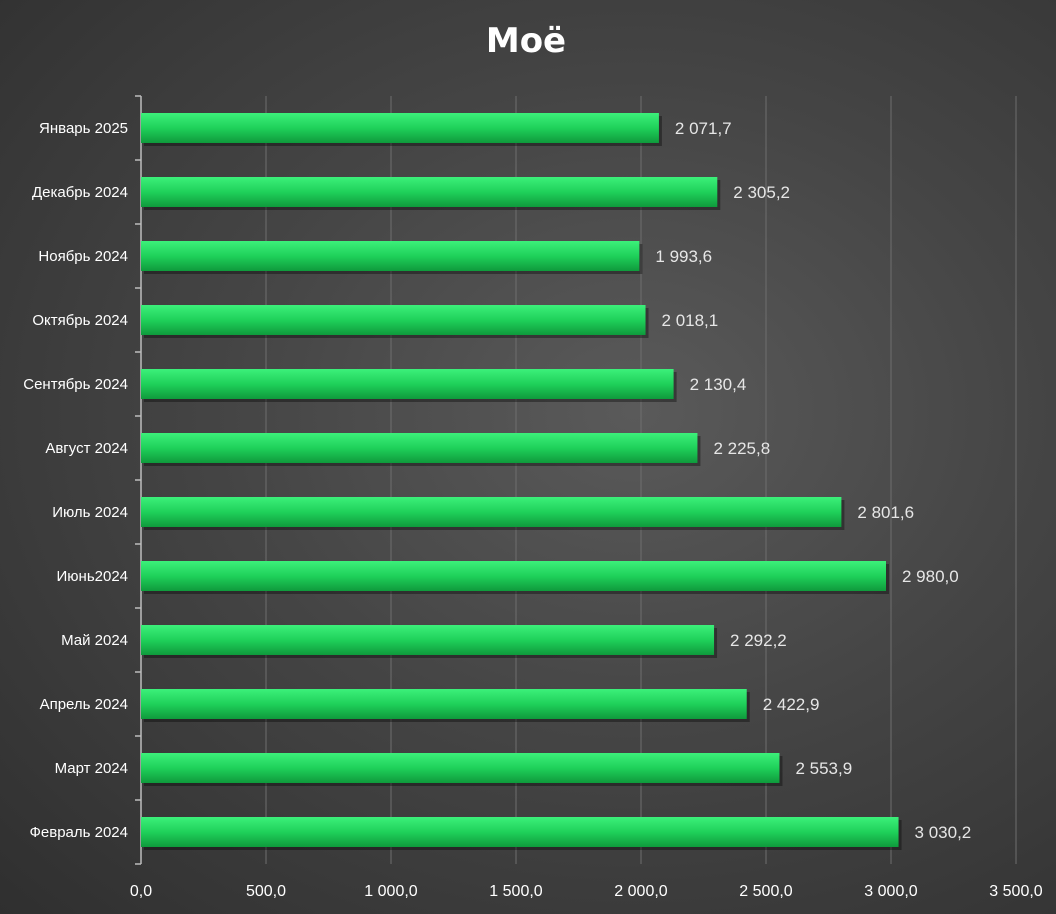 This screenshot has height=914, width=1056. What do you see at coordinates (890, 891) in the screenshot?
I see `x-tick-label: 3 000,0` at bounding box center [890, 891].